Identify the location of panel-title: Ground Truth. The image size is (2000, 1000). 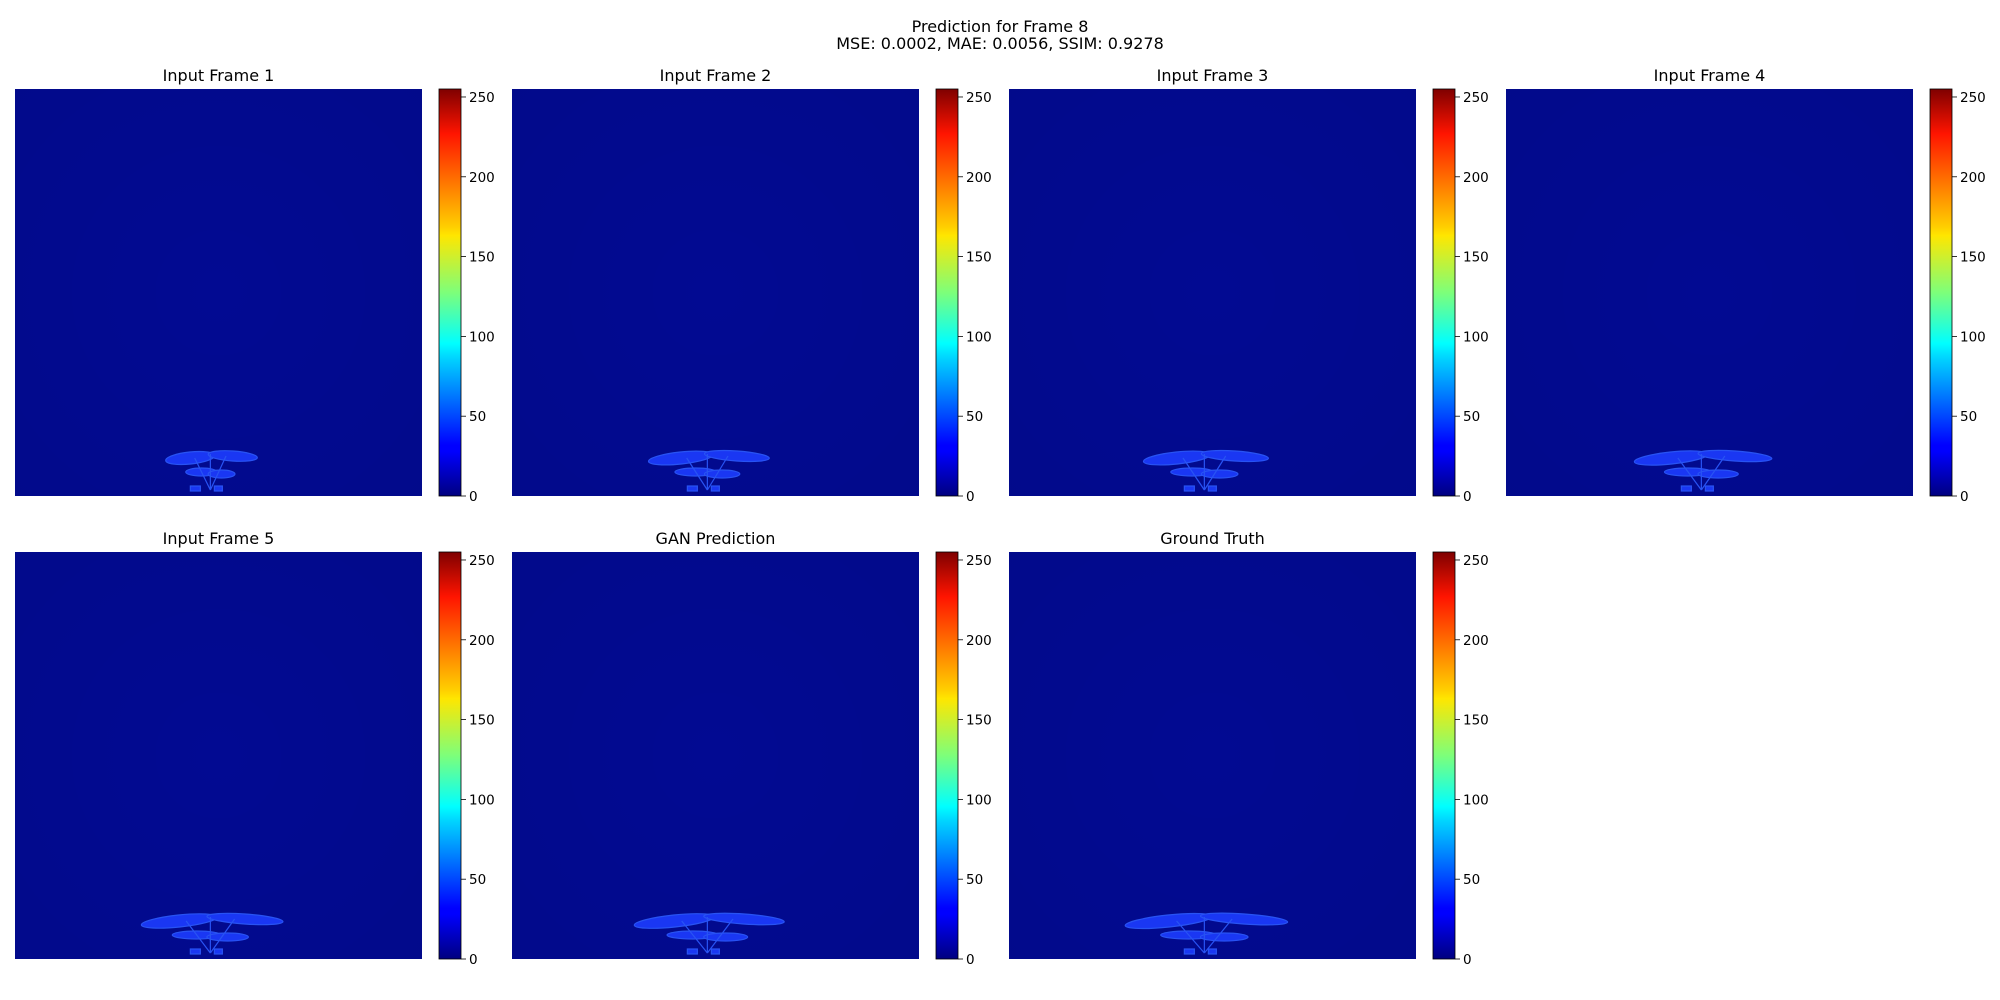
(1212, 538).